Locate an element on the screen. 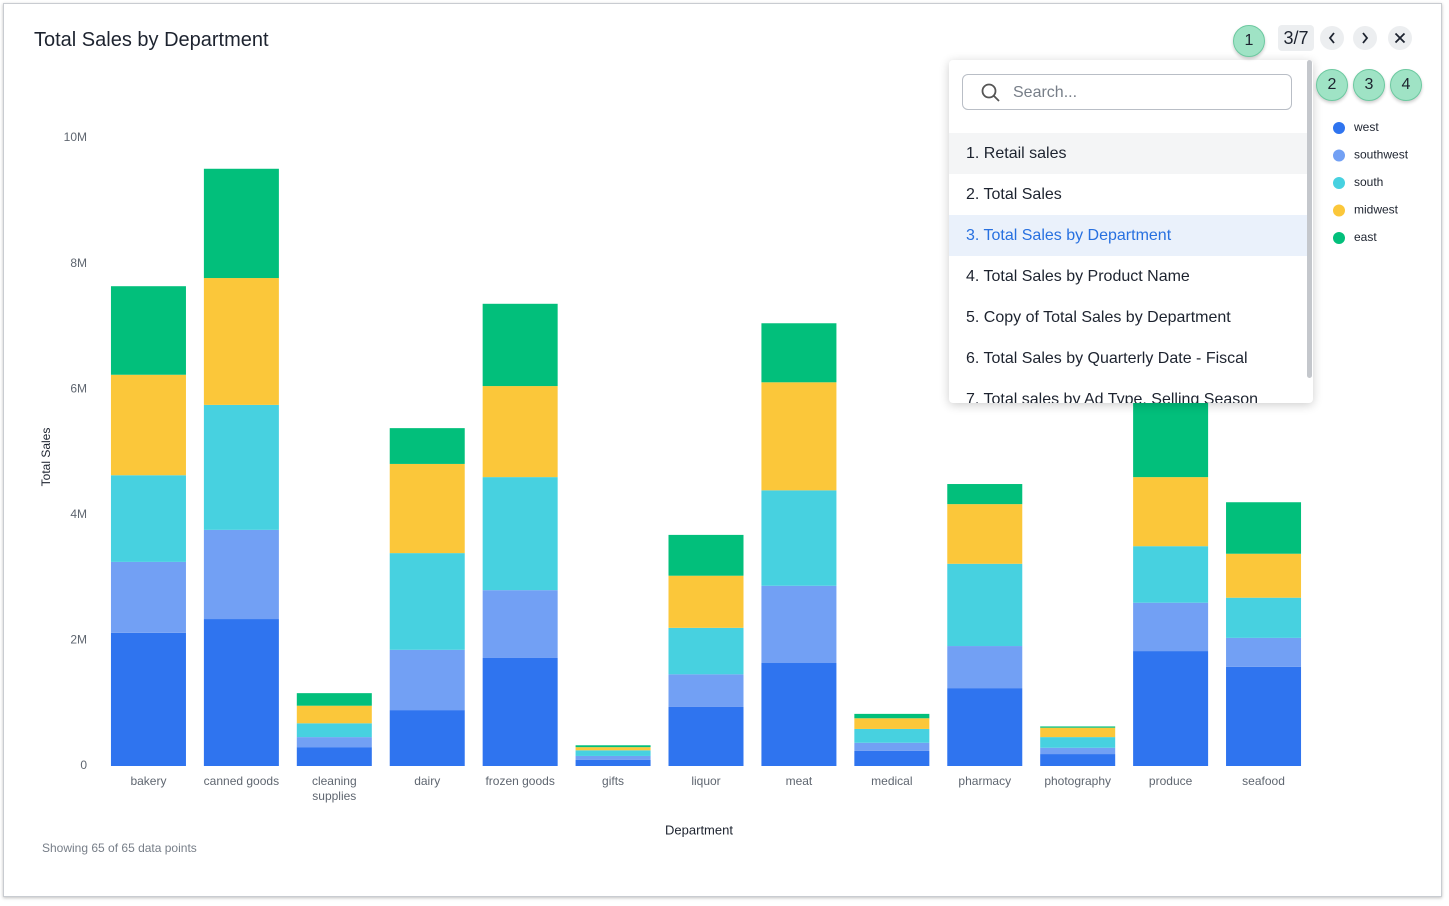 The height and width of the screenshot is (906, 1449). position-indicator: 3/7 is located at coordinates (1296, 38).